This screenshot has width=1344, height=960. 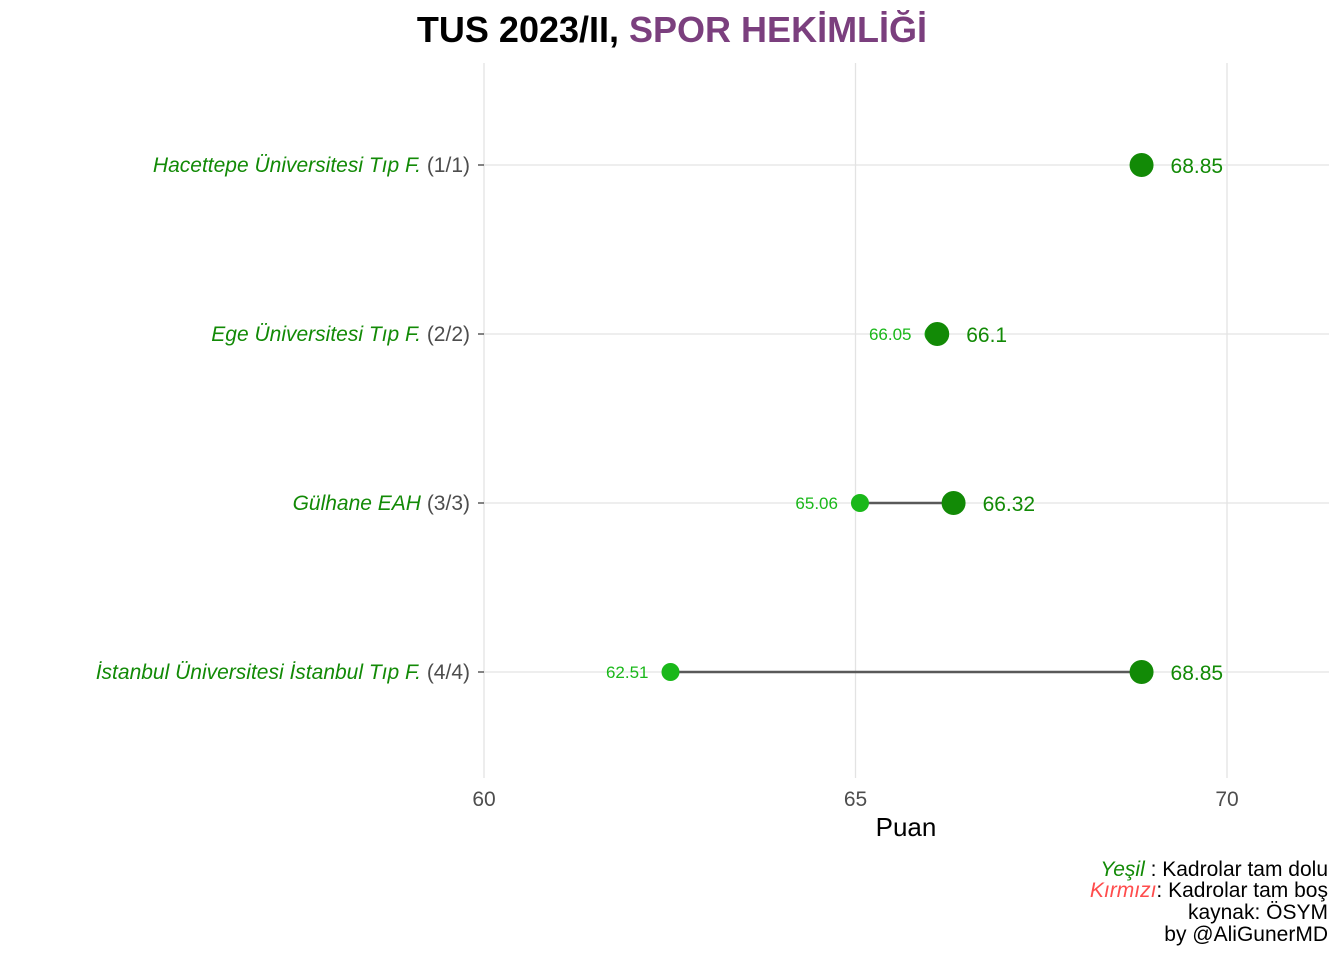 What do you see at coordinates (627, 672) in the screenshot?
I see `min-value-label: 62.51` at bounding box center [627, 672].